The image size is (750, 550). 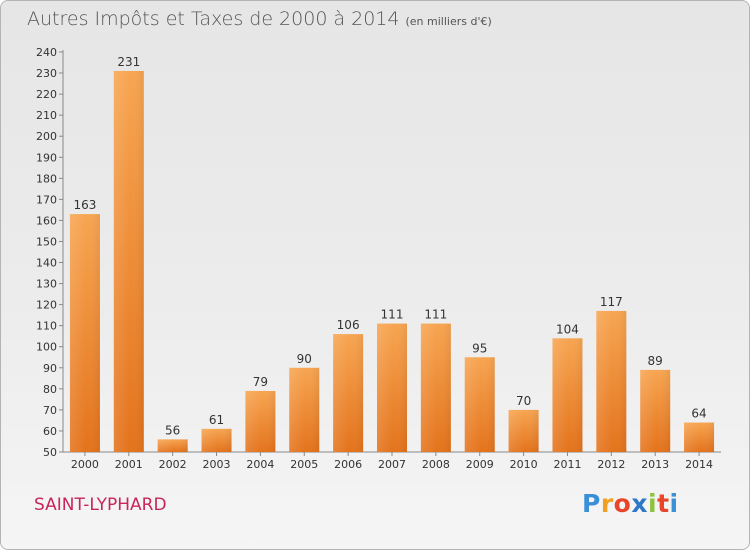 What do you see at coordinates (46, 326) in the screenshot?
I see `y-tick-label: 110` at bounding box center [46, 326].